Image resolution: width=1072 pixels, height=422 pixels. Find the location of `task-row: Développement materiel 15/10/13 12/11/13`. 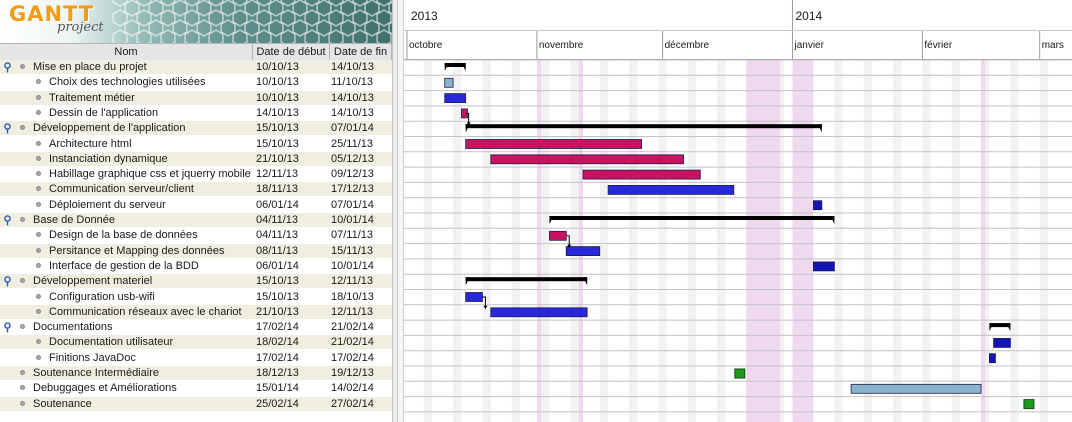

task-row: Développement materiel 15/10/13 12/11/13 is located at coordinates (196, 282).